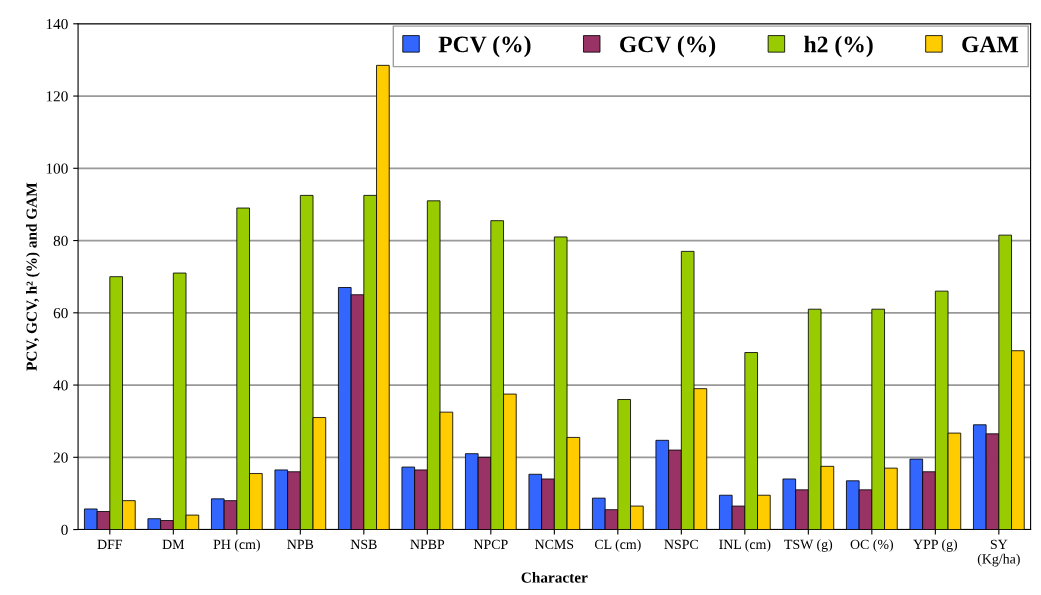  I want to click on x-tick-label: NSB, so click(363, 544).